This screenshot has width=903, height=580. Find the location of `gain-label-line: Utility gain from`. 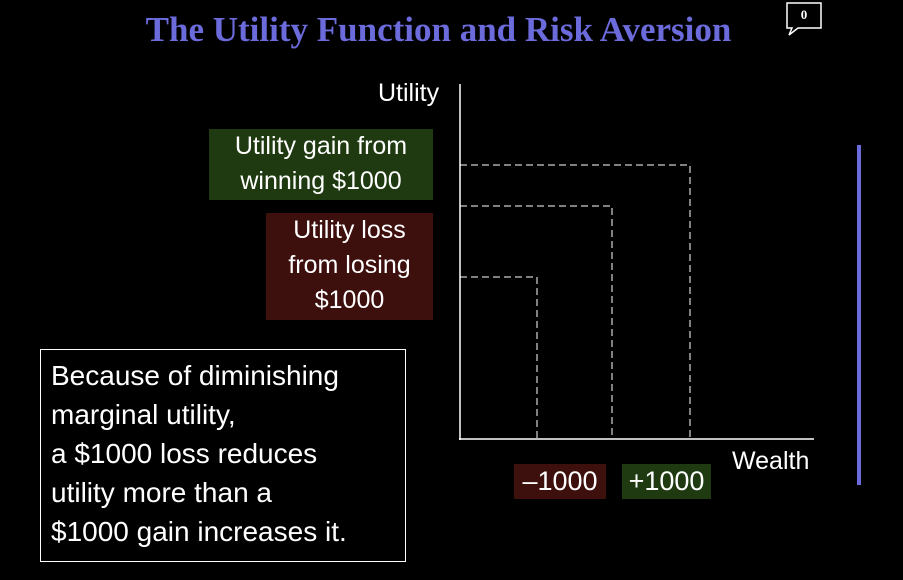

gain-label-line: Utility gain from is located at coordinates (321, 146).